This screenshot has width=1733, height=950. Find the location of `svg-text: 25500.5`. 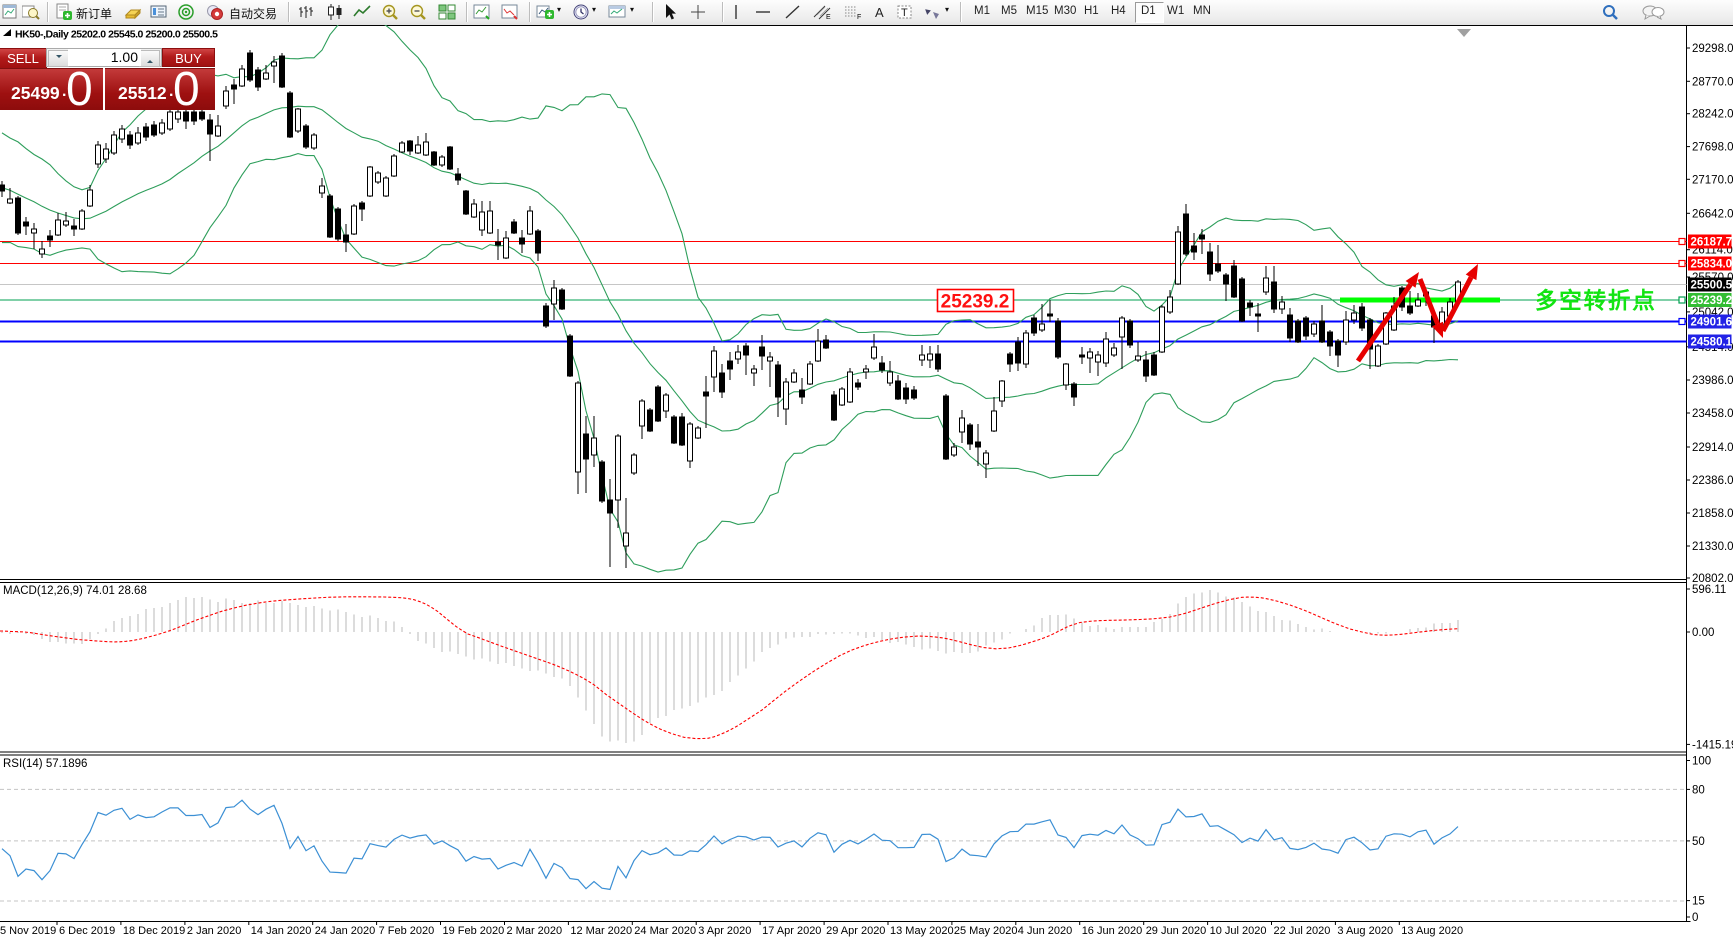

svg-text: 25500.5 is located at coordinates (1712, 286).